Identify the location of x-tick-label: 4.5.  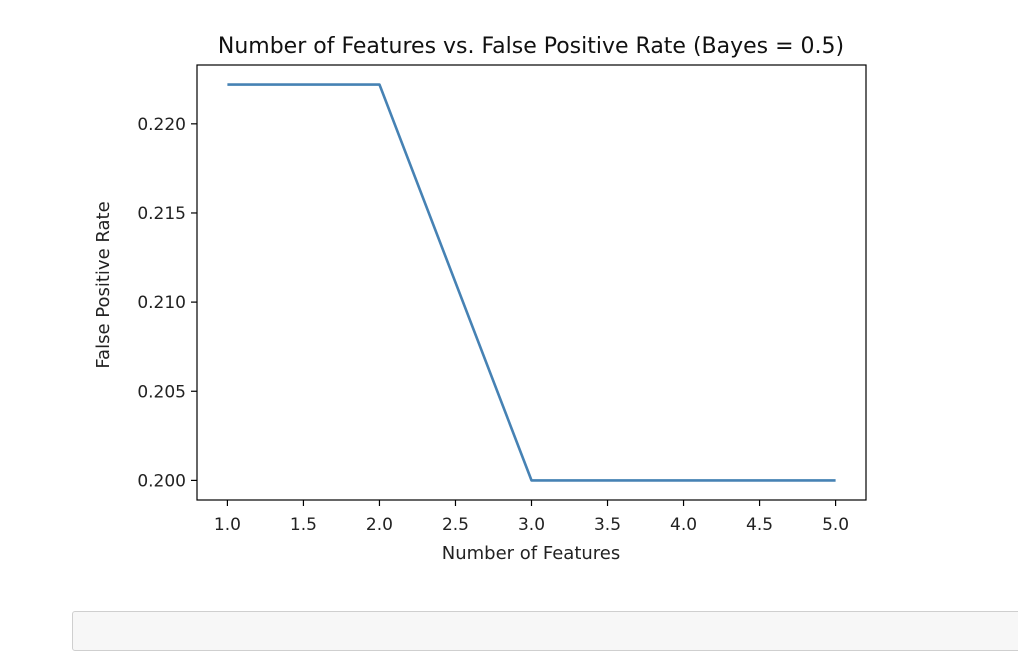
(759, 525).